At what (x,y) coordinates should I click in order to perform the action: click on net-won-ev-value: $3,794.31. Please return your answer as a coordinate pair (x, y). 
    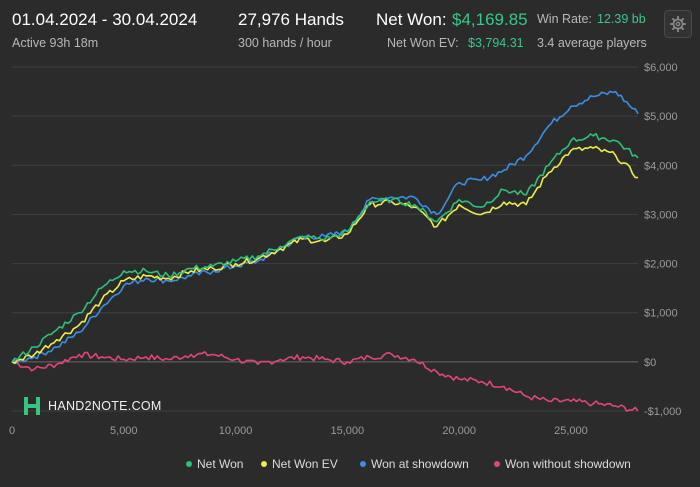
    Looking at the image, I should click on (496, 43).